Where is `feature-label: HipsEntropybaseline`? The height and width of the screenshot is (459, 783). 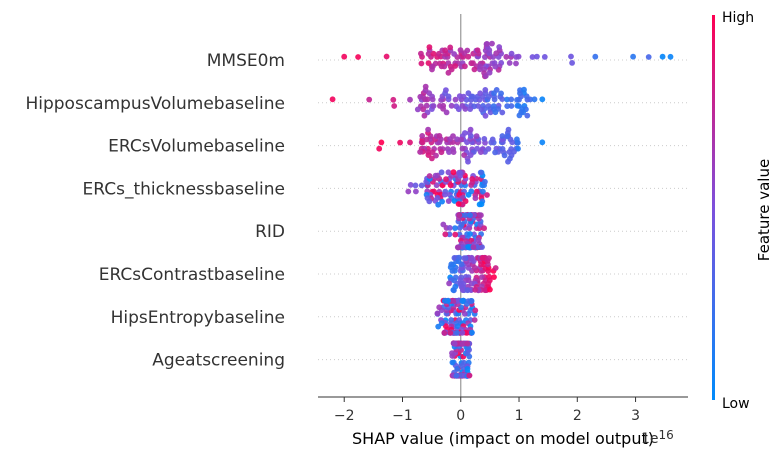 feature-label: HipsEntropybaseline is located at coordinates (198, 318).